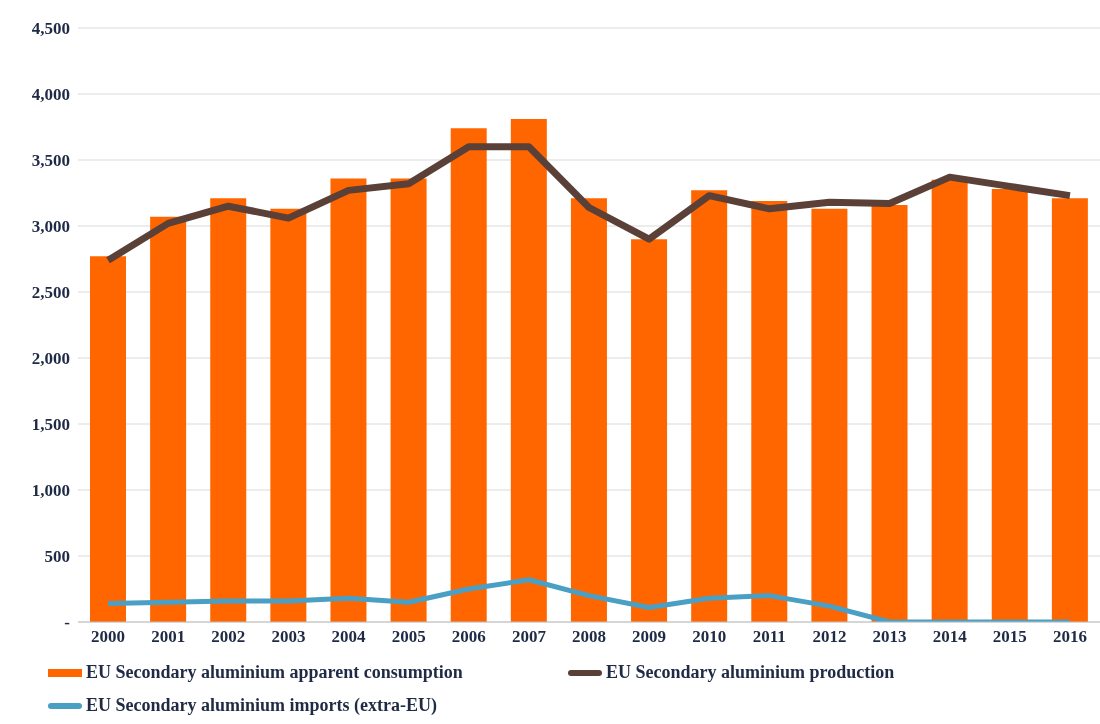 The width and height of the screenshot is (1100, 724). I want to click on x-tick-label: 2001, so click(168, 637).